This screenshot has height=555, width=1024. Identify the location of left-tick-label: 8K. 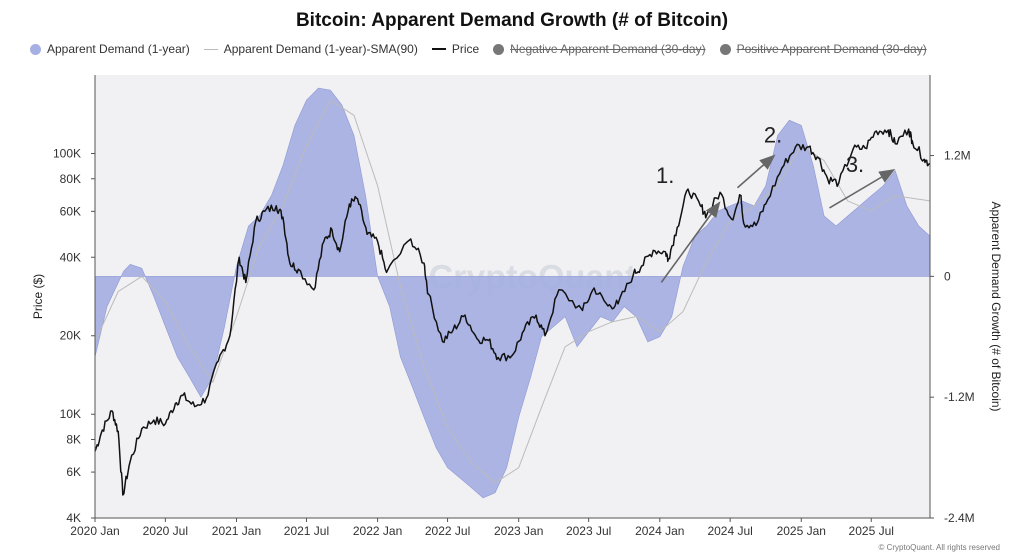
(73, 440).